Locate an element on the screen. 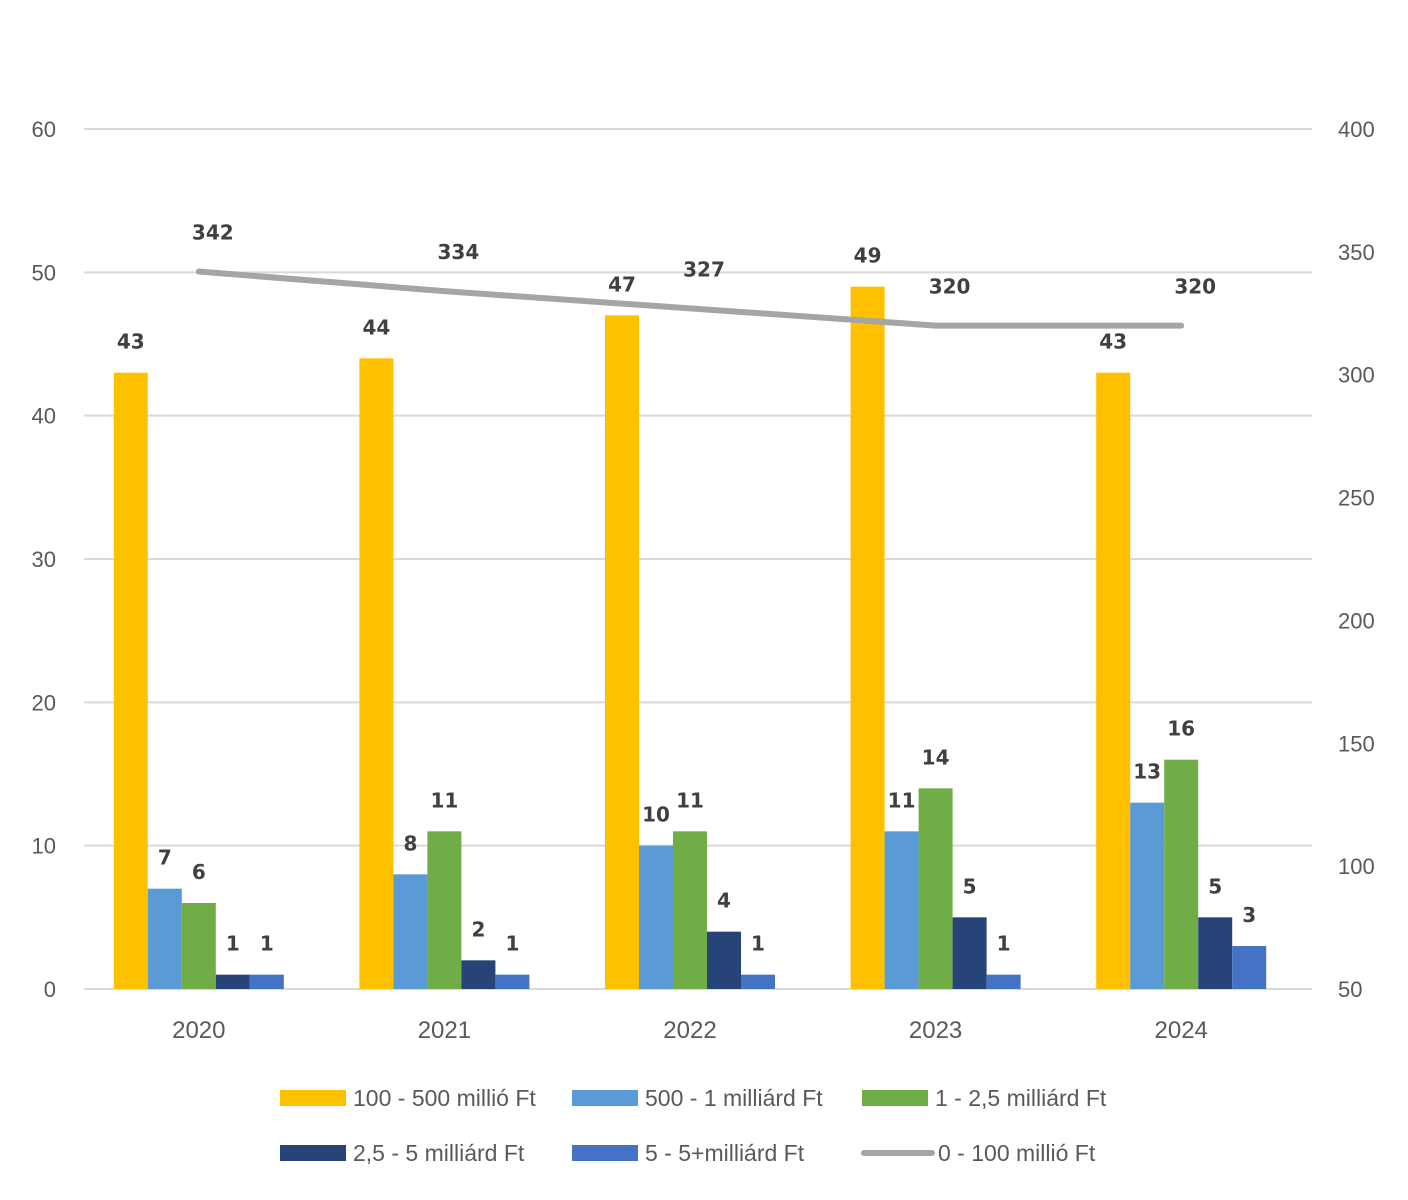 This screenshot has height=1200, width=1408. data-label: 49 is located at coordinates (868, 256).